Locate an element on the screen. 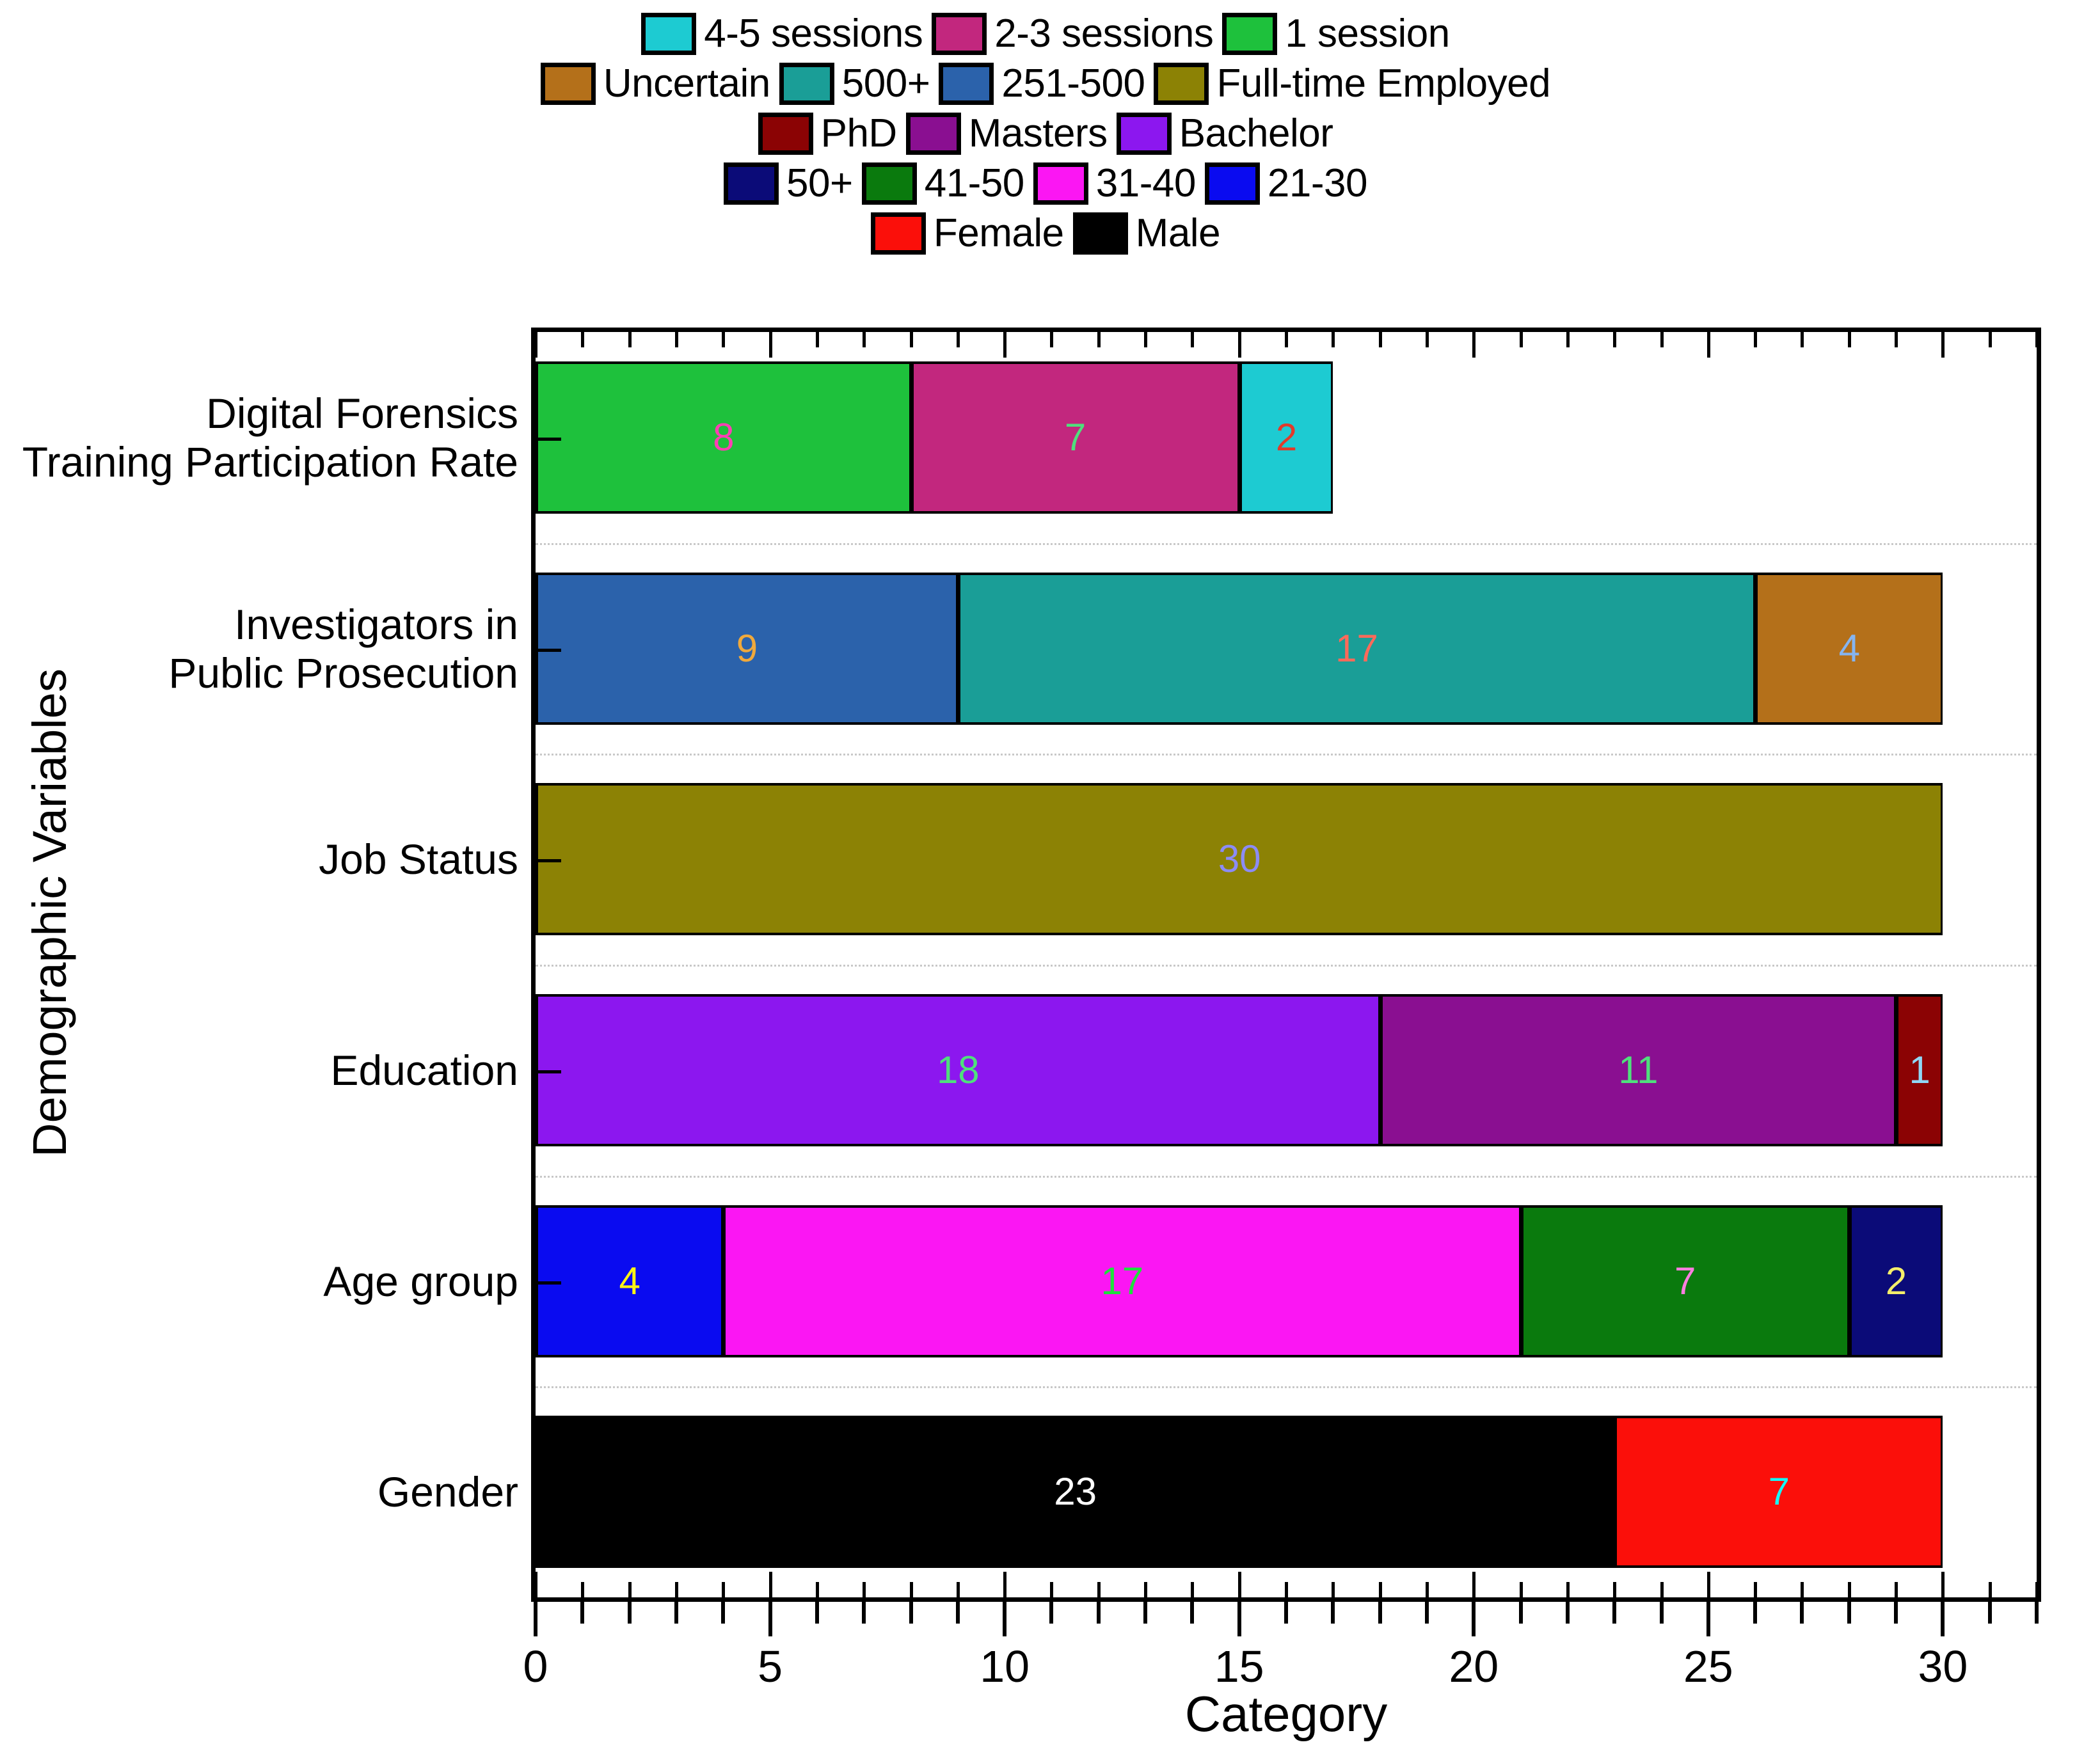  x-axis-tick-label: 30 is located at coordinates (1943, 1666).